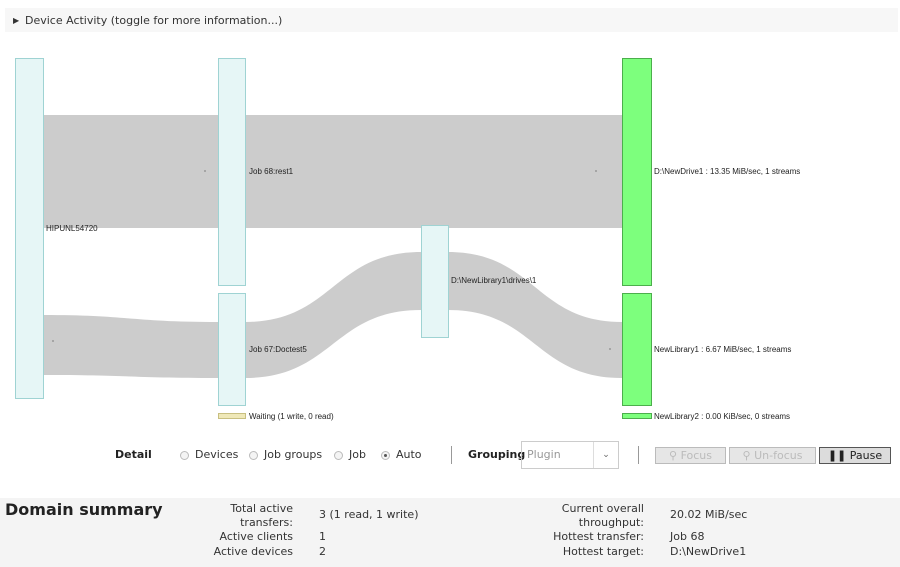  What do you see at coordinates (708, 551) in the screenshot?
I see `summary-value: D:\NewDrive1` at bounding box center [708, 551].